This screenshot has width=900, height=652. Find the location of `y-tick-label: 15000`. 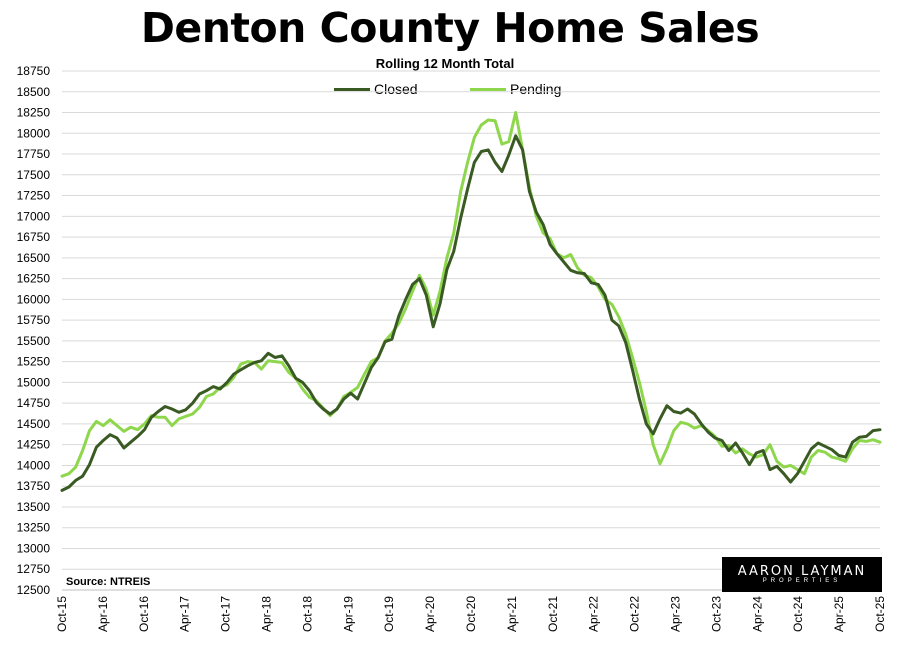

y-tick-label: 15000 is located at coordinates (34, 382).